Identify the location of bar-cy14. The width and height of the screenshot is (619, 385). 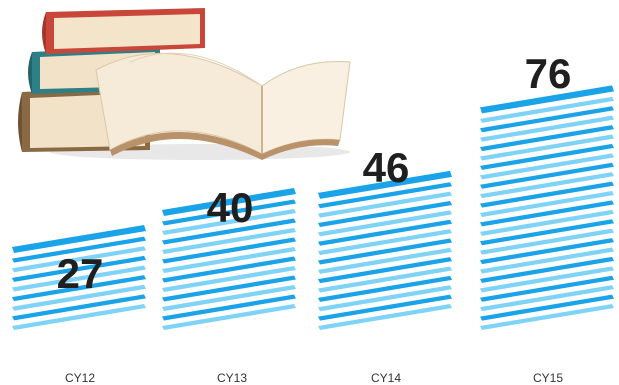
(385, 250).